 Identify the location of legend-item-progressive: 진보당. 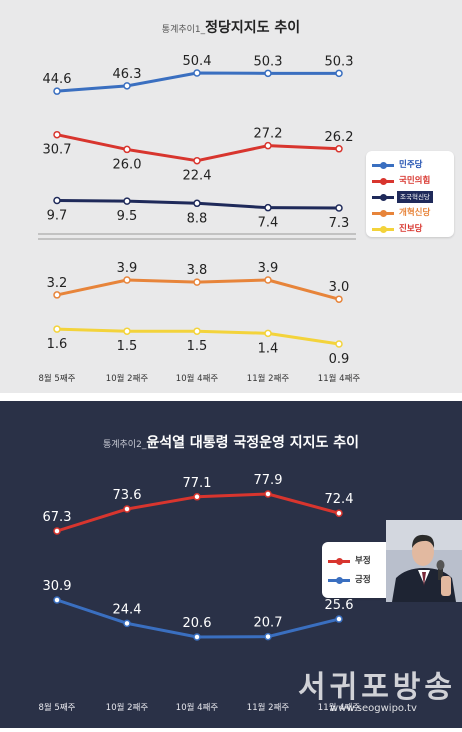
(410, 229).